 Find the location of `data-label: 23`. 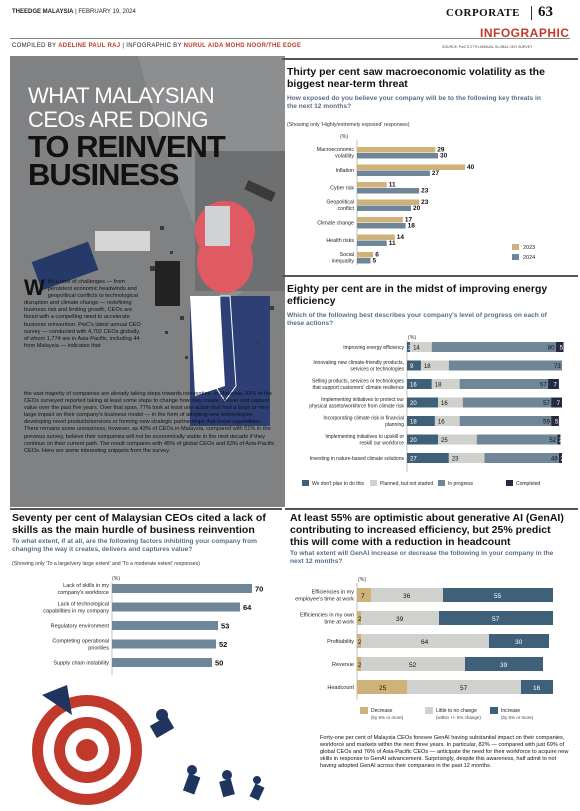

data-label: 23 is located at coordinates (425, 202).